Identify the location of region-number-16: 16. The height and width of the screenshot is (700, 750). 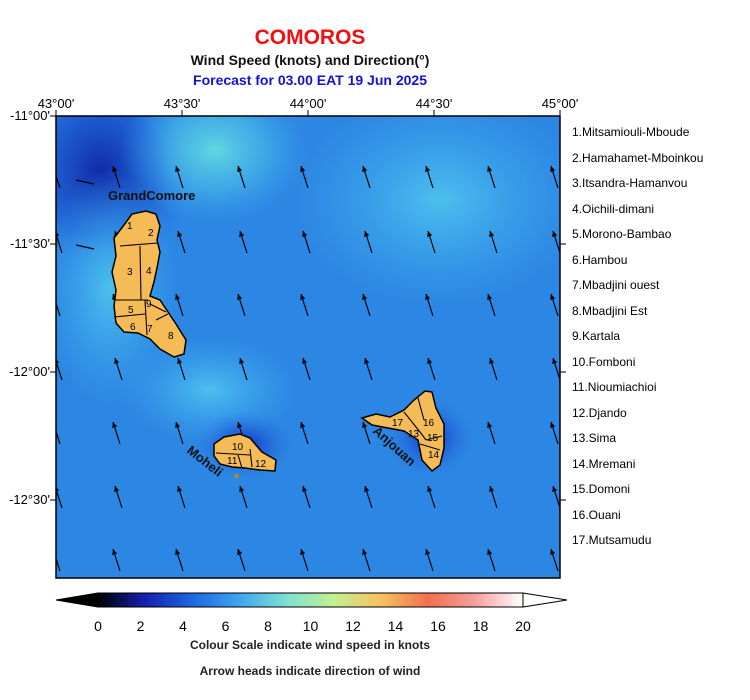
(429, 423).